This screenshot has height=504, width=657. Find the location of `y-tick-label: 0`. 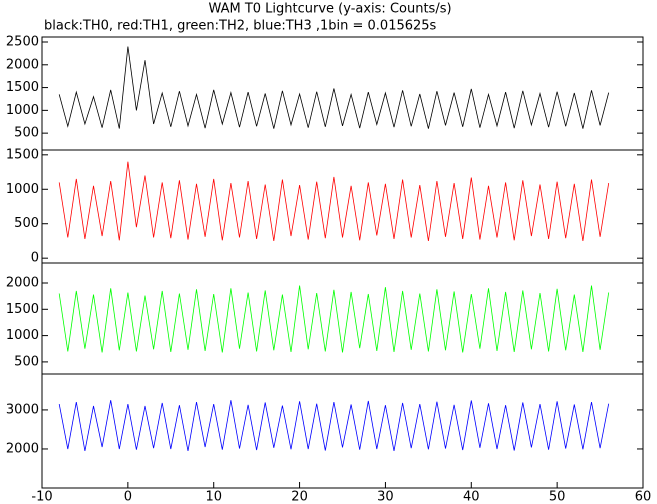

y-tick-label: 0 is located at coordinates (35, 258).